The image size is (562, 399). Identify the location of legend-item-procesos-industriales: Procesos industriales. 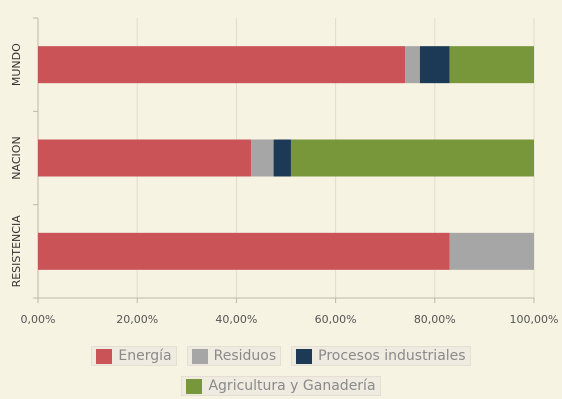
(381, 356).